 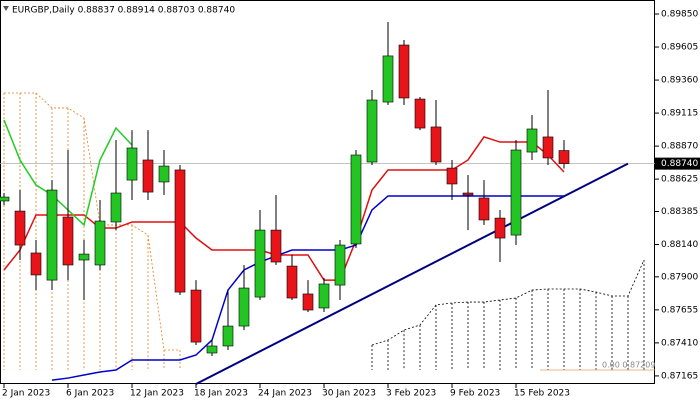 I want to click on y-tick-label: 0.87165, so click(x=679, y=376).